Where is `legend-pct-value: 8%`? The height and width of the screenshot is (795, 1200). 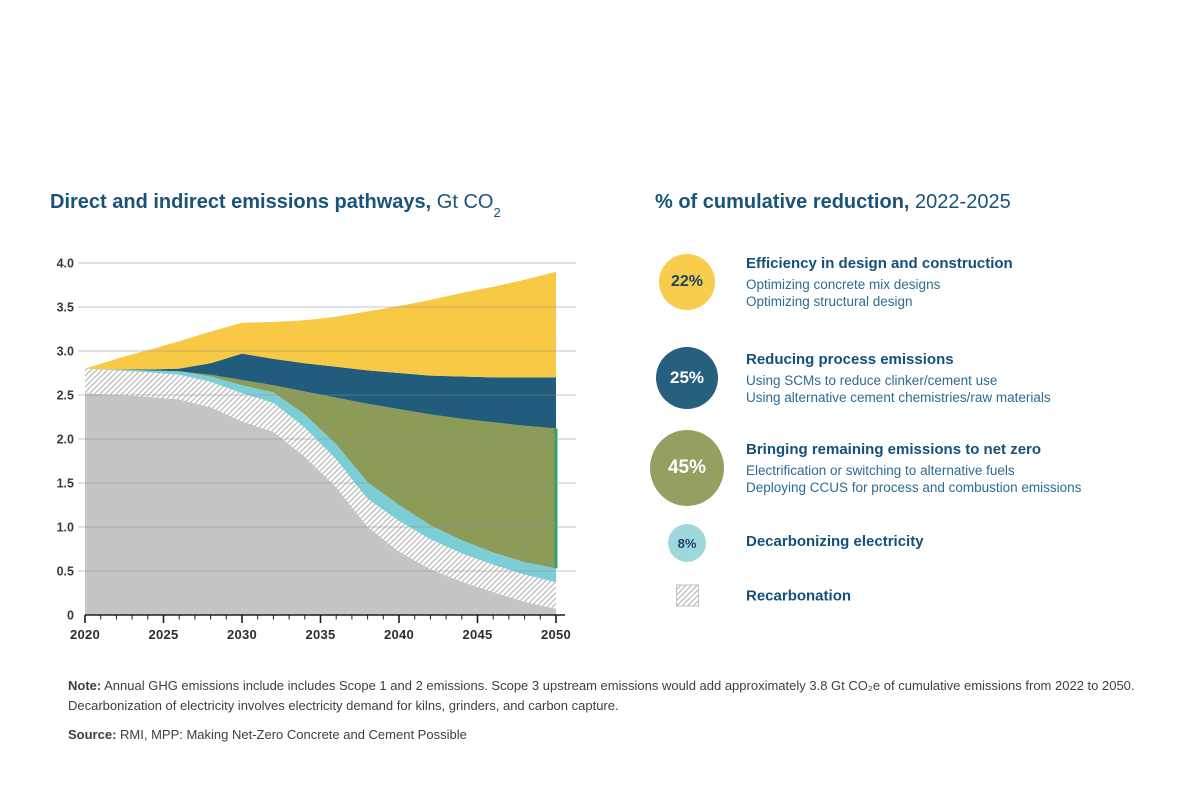
legend-pct-value: 8% is located at coordinates (687, 543).